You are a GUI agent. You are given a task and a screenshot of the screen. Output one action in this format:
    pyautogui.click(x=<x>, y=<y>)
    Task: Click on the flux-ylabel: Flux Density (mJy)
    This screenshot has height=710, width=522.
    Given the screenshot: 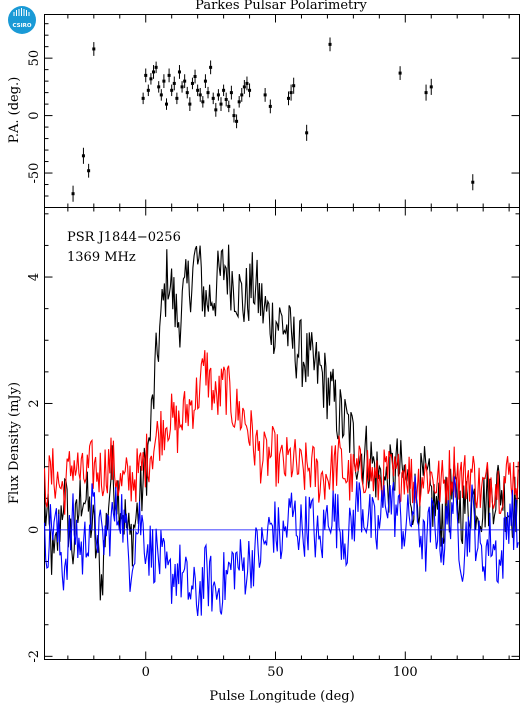 What is the action you would take?
    pyautogui.click(x=14, y=443)
    